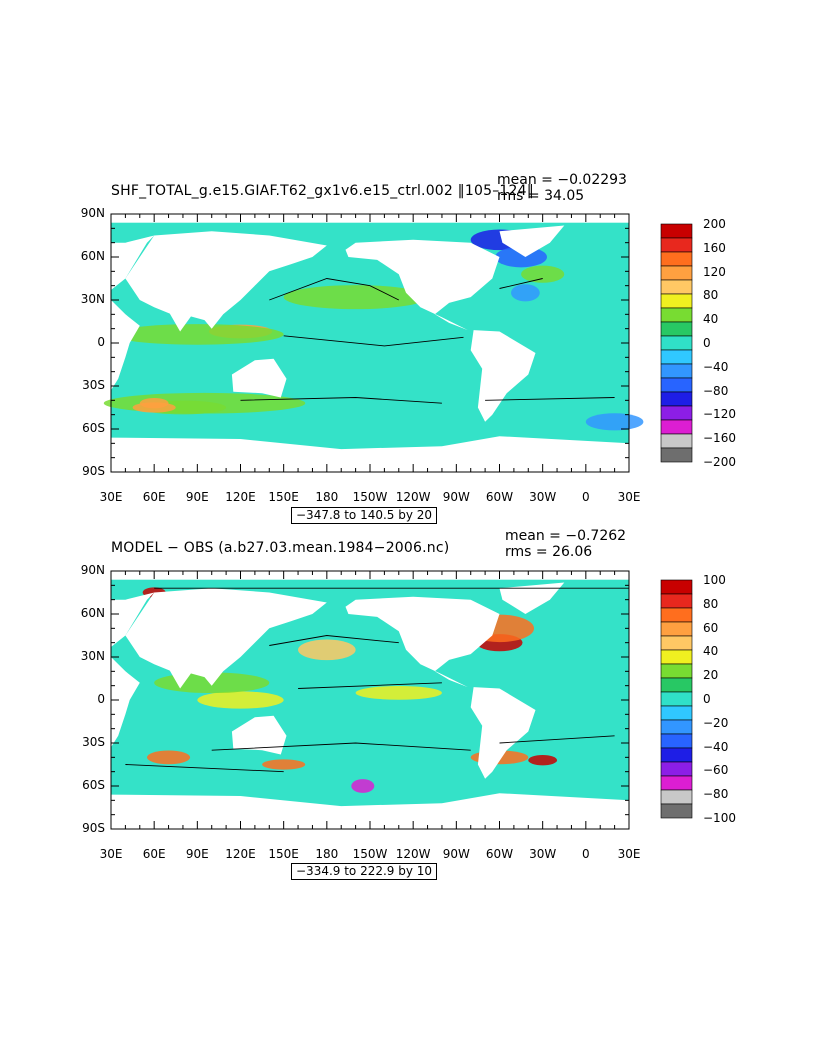 The width and height of the screenshot is (818, 1055). I want to click on colorbar-label: 0, so click(707, 343).